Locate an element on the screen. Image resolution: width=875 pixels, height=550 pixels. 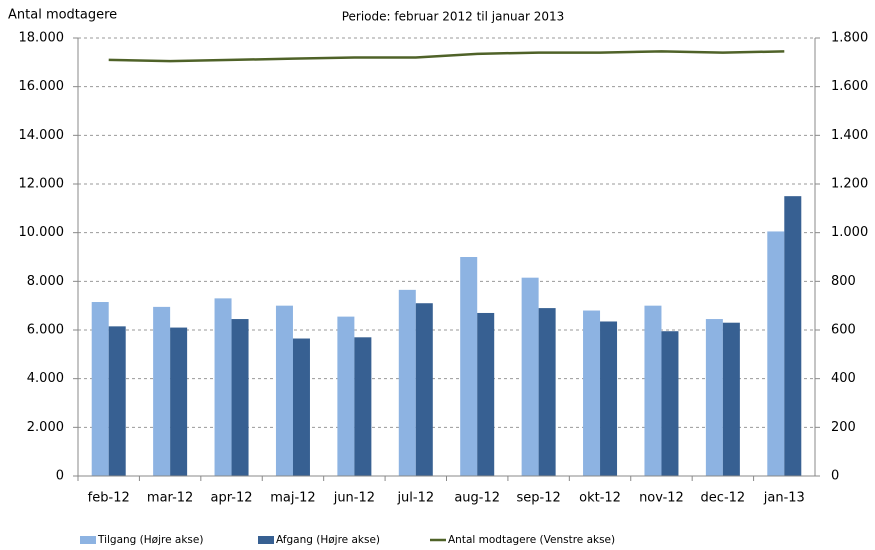
y-tick-label: 8.000 is located at coordinates (45, 281).